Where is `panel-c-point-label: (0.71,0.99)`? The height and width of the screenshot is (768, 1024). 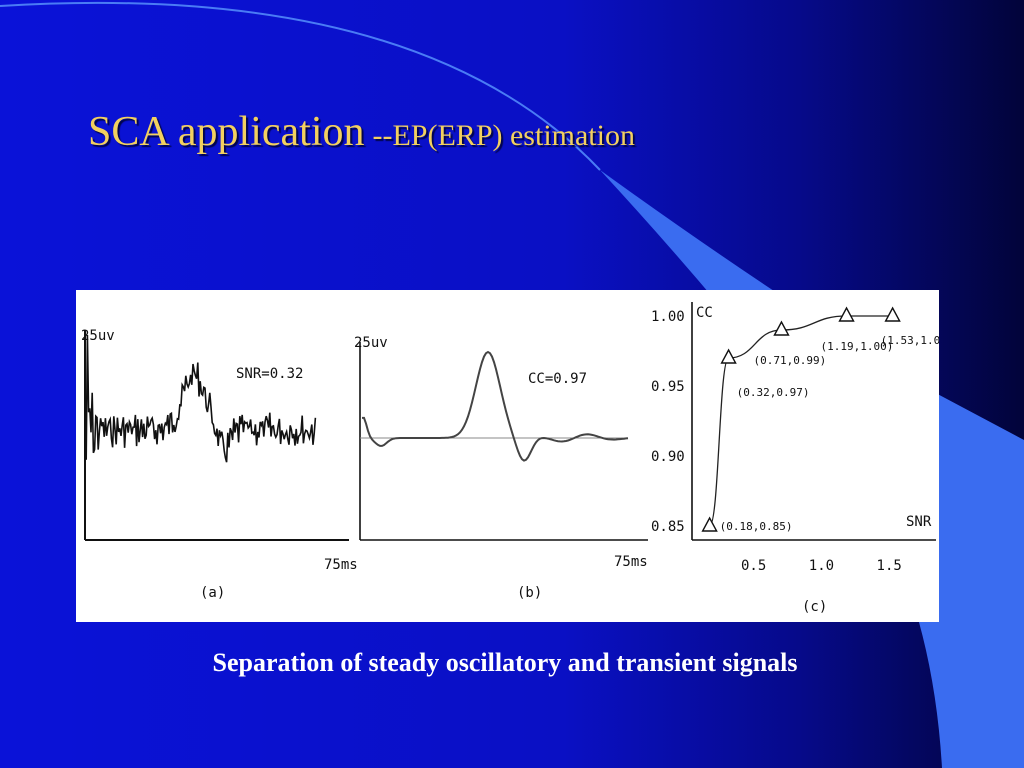
panel-c-point-label: (0.71,0.99) is located at coordinates (789, 360).